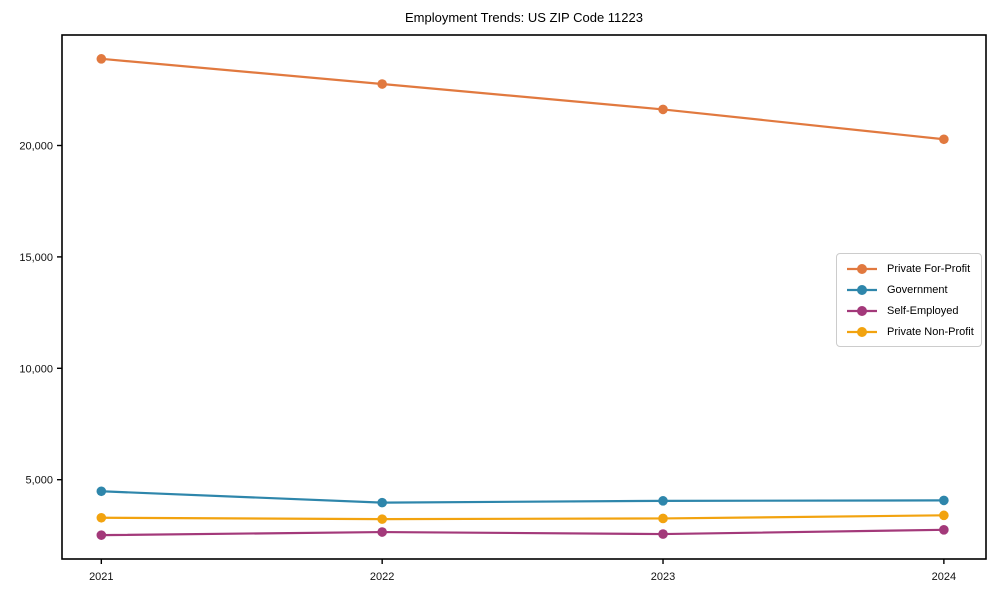 The height and width of the screenshot is (600, 1000). I want to click on y-tick-label: 5,000, so click(39, 481).